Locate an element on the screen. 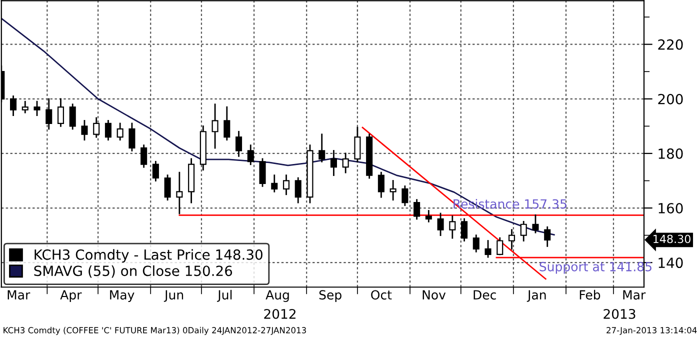 This screenshot has width=700, height=337. x-tick-label: Sep is located at coordinates (330, 296).